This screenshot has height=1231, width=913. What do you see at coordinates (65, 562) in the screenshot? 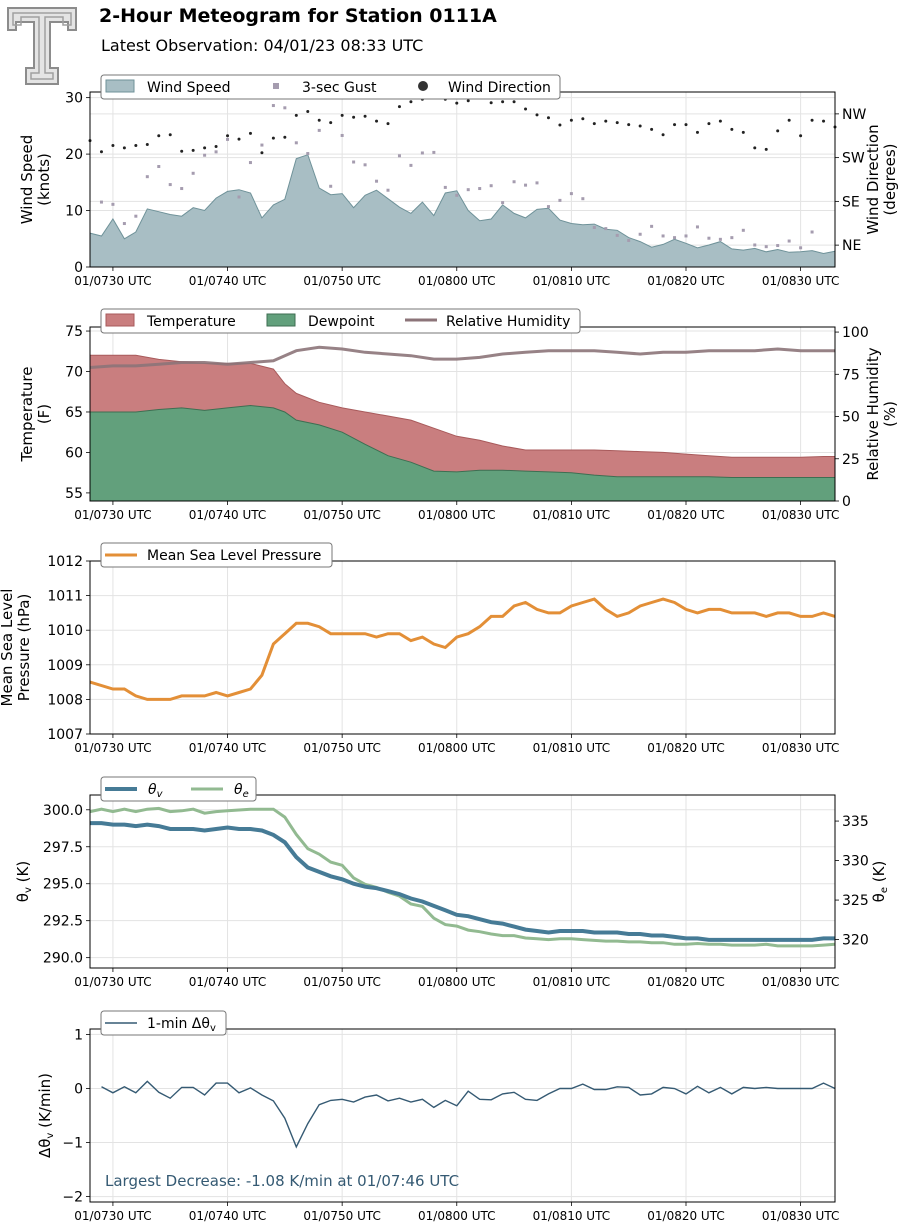
I see `y-tick-label: 1012` at bounding box center [65, 562].